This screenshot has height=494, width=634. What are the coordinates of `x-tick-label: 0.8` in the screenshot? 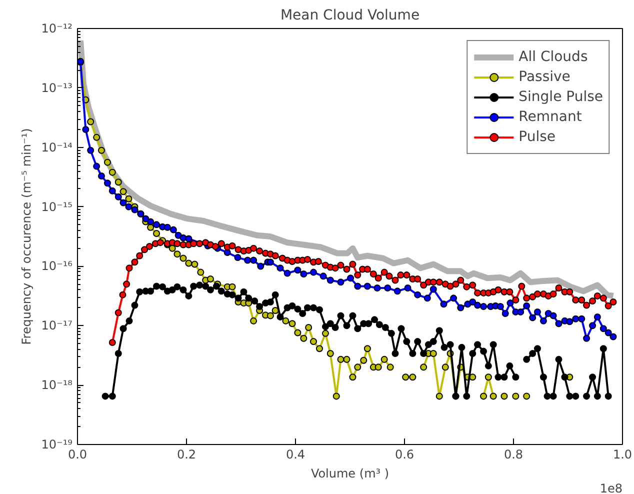 It's located at (514, 455).